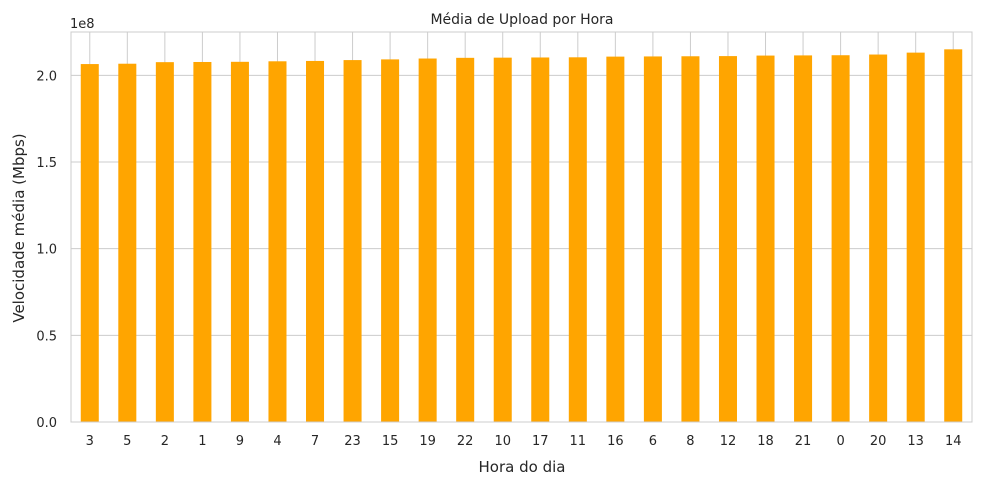  I want to click on x-tick-label: 20, so click(878, 441).